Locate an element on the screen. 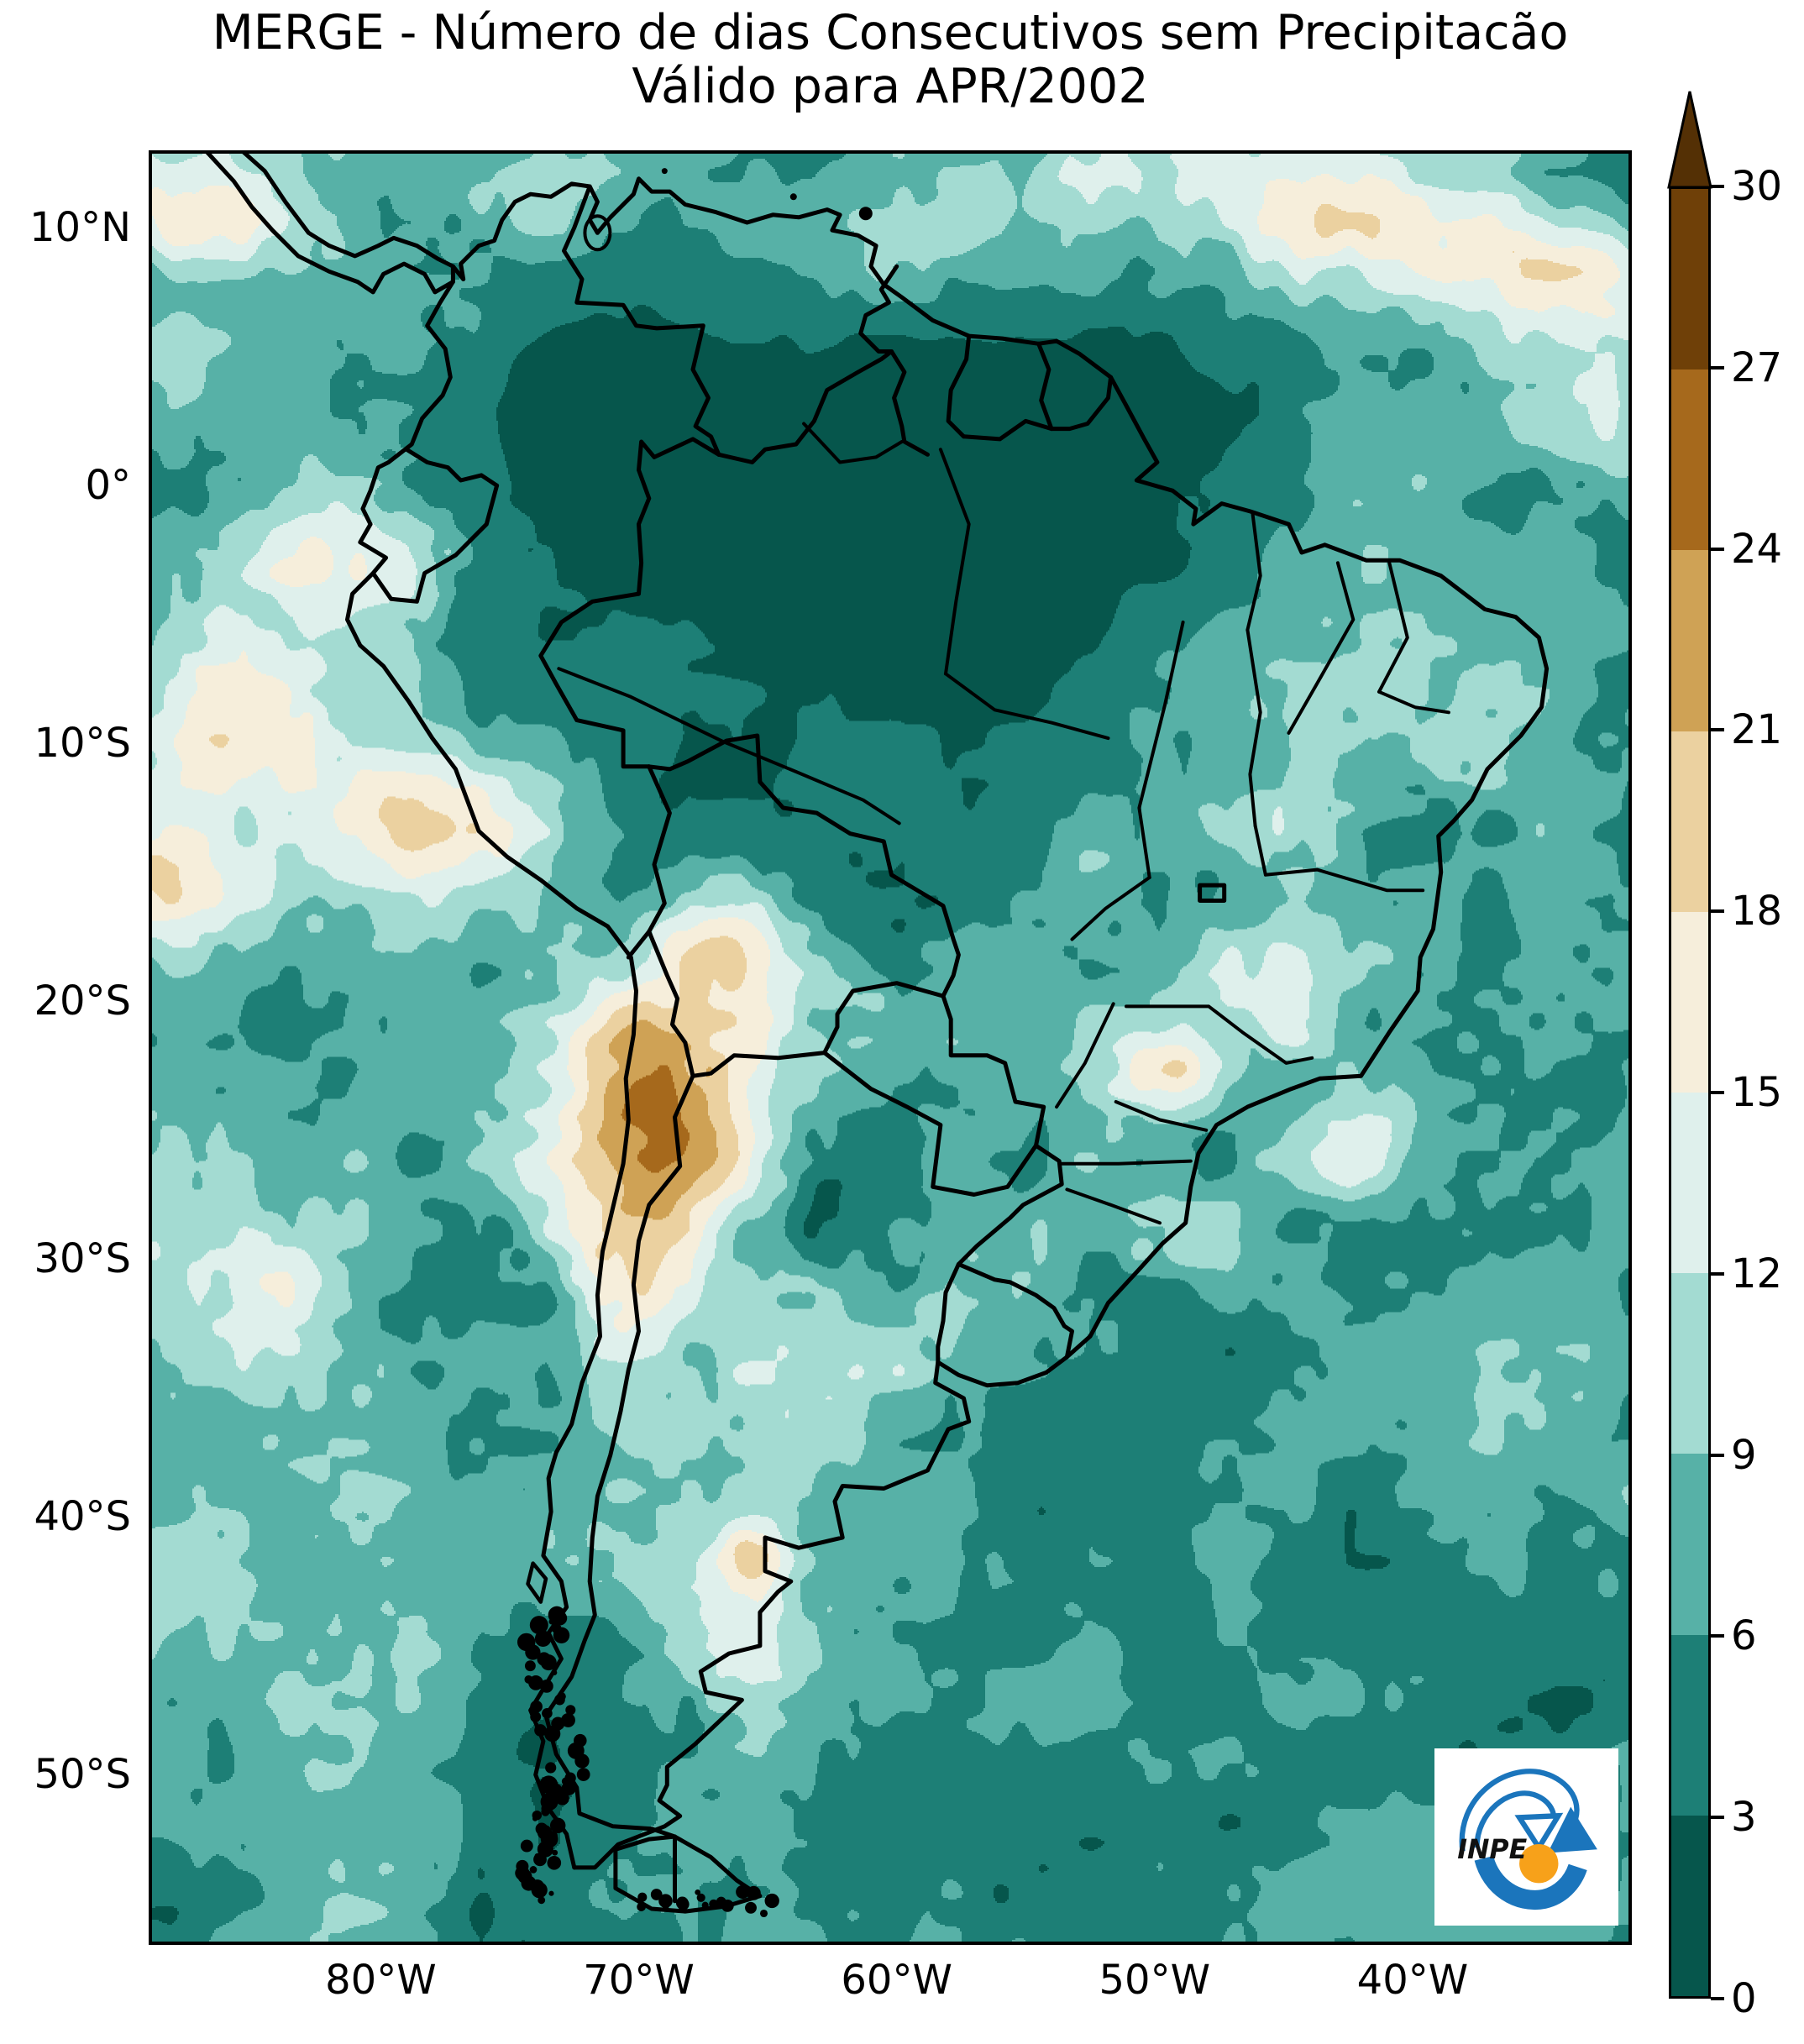 The image size is (1804, 2044). colorbar-tick-label: 21 is located at coordinates (1757, 730).